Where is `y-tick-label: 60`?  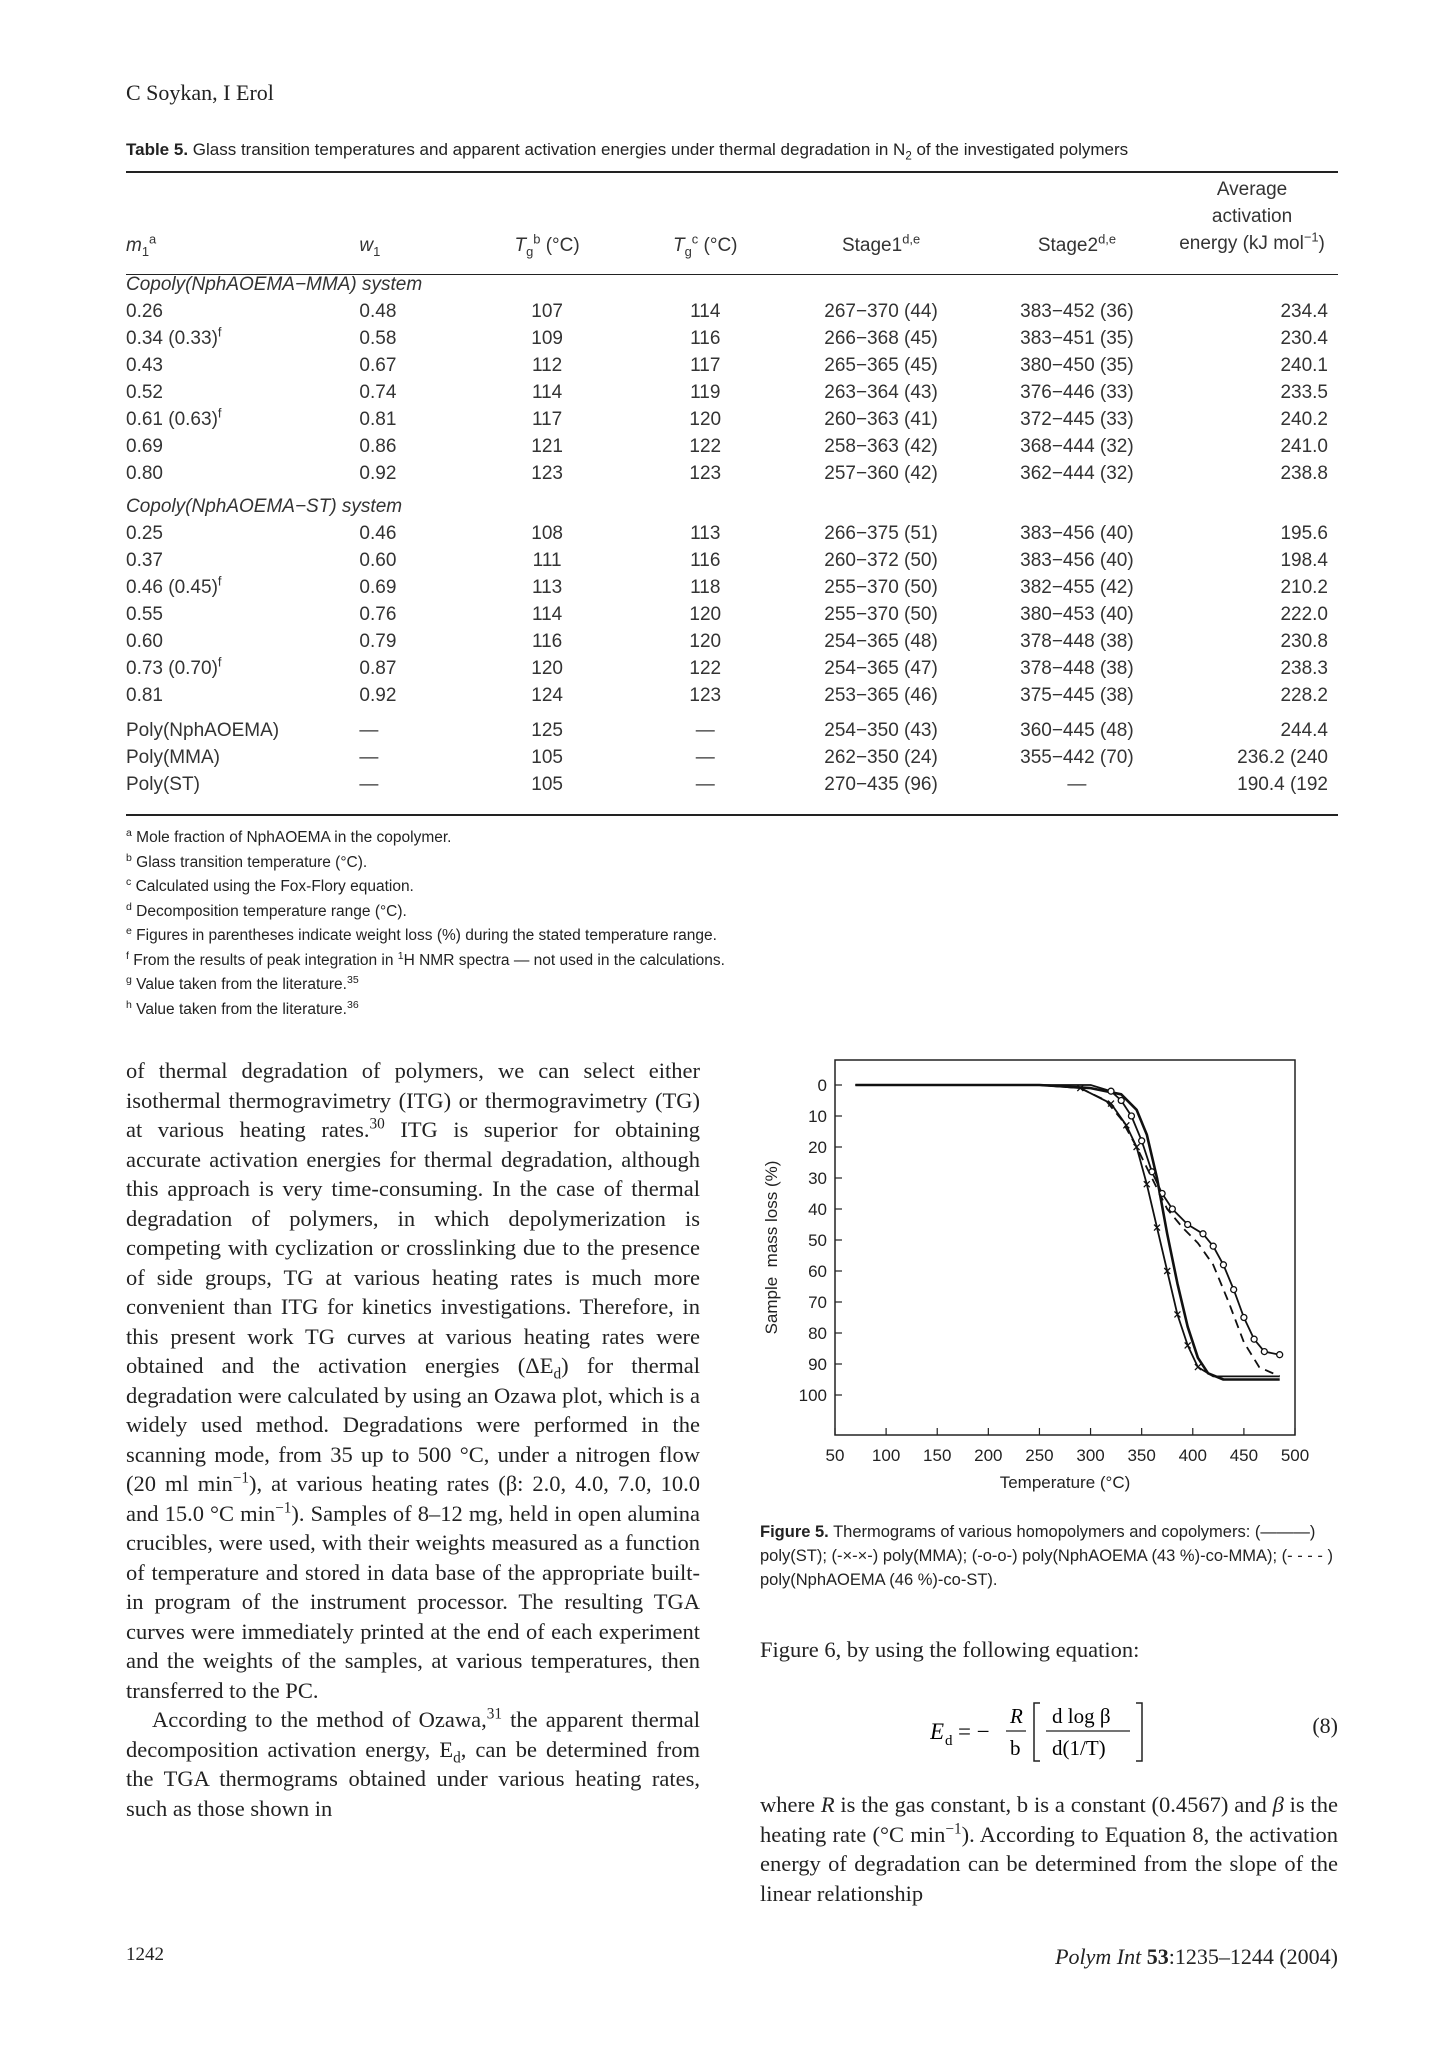 y-tick-label: 60 is located at coordinates (817, 1271).